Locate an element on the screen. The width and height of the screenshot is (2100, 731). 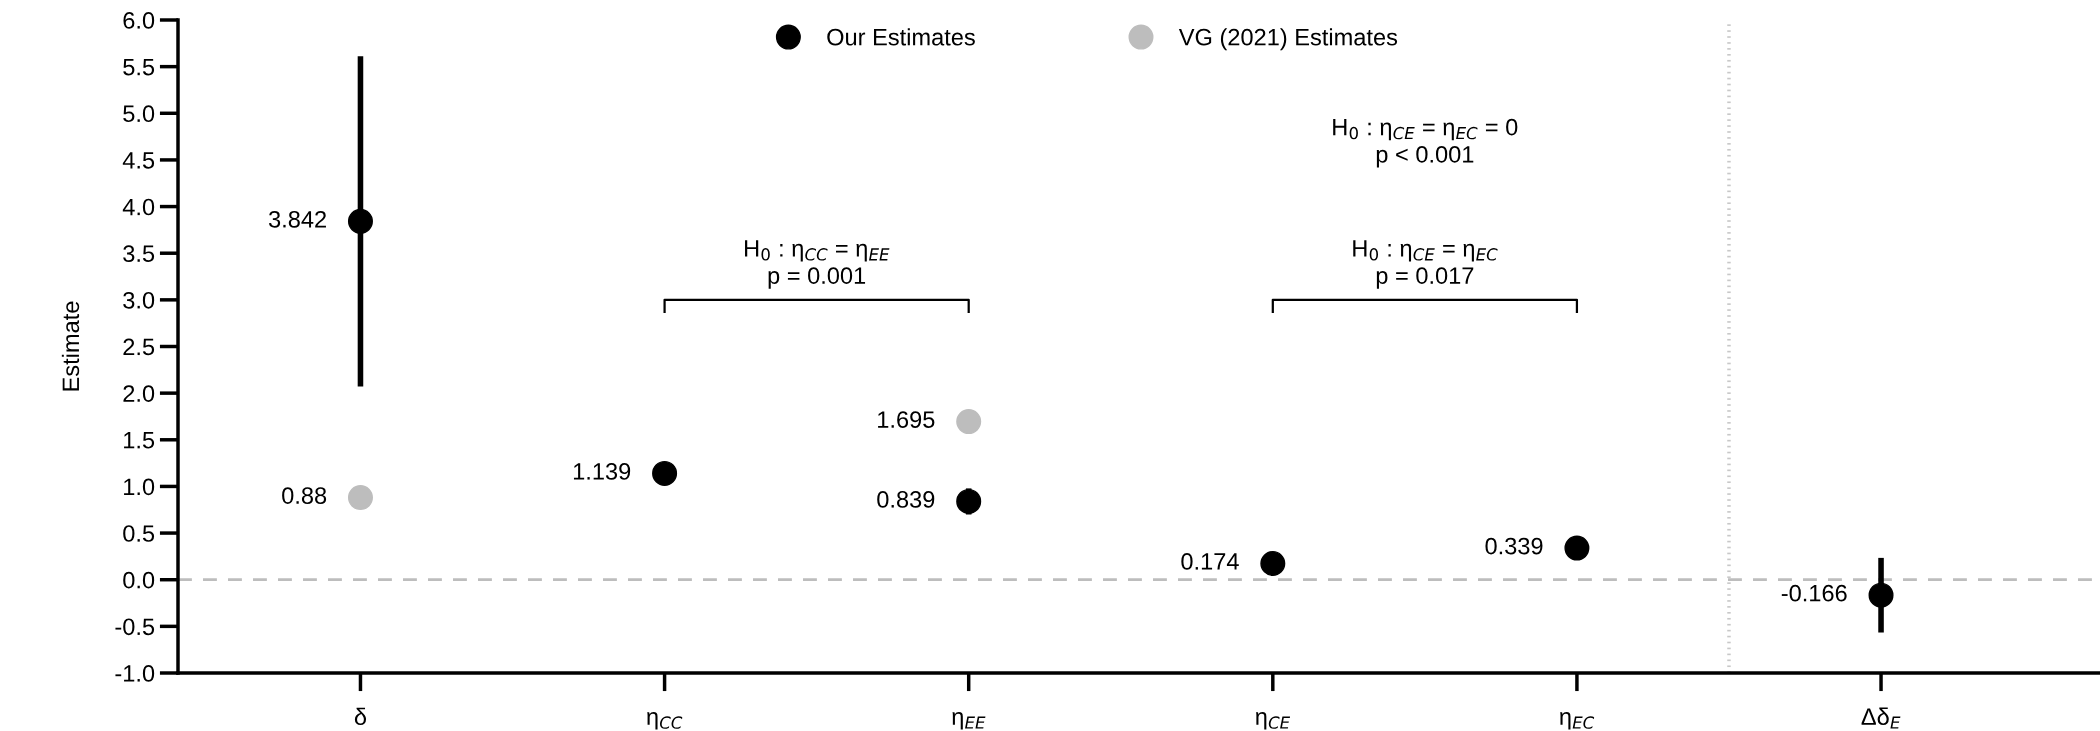
x-tick-label: δ is located at coordinates (360, 716).